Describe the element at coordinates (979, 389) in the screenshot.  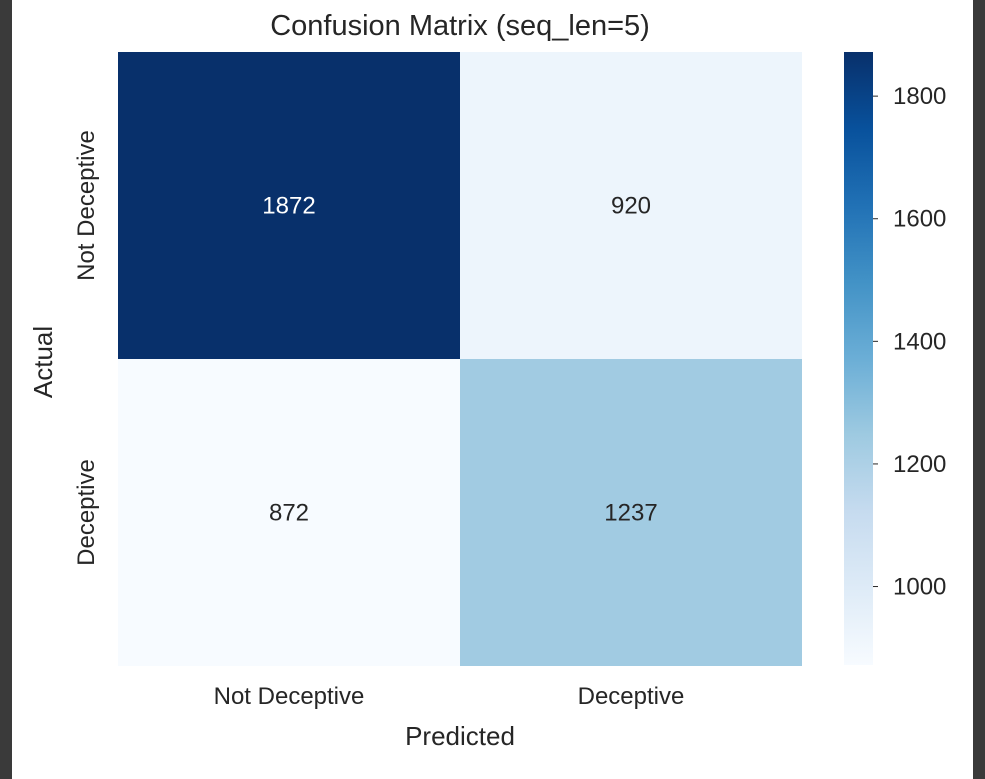
I see `window-frame-right` at that location.